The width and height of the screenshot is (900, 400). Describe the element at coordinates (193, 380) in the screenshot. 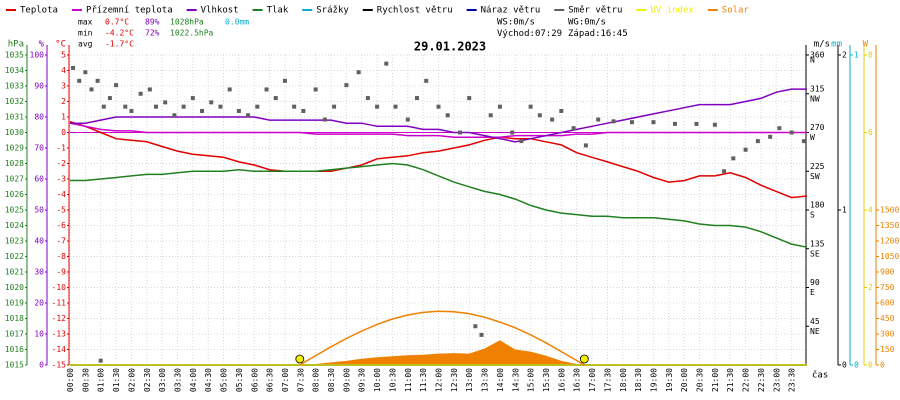

I see `x-tick-label: 04:00` at that location.